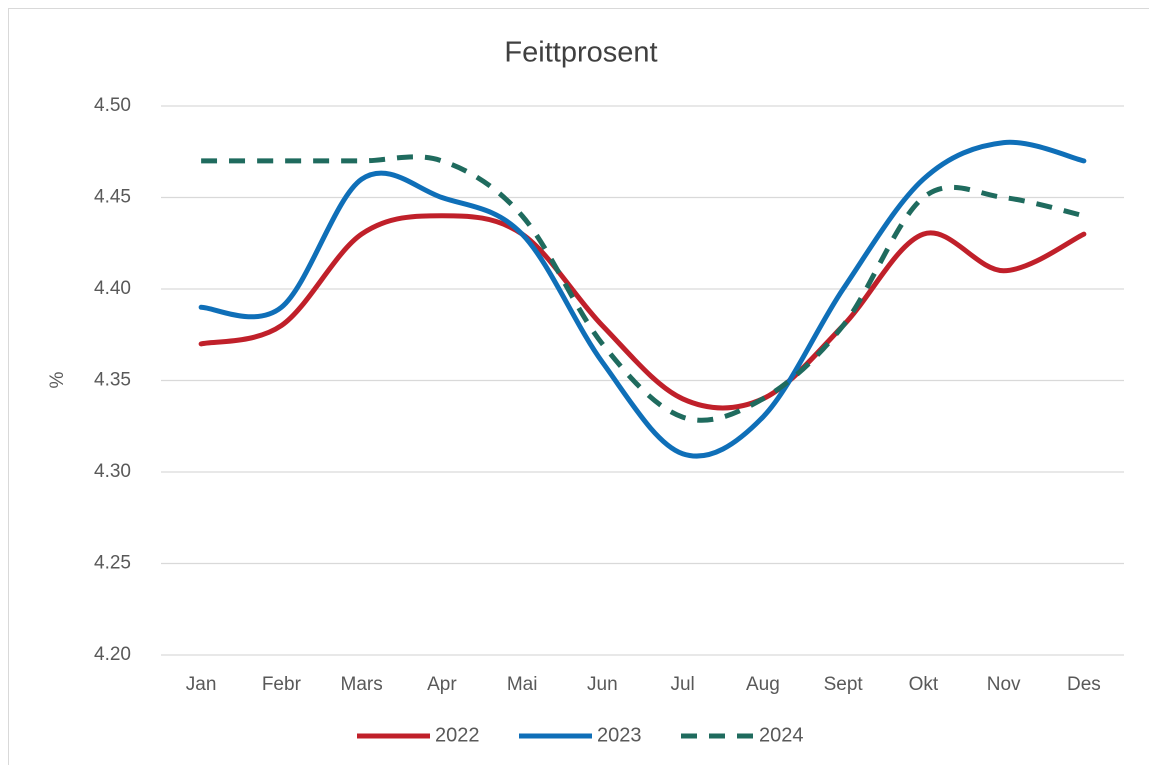 The width and height of the screenshot is (1149, 765). Describe the element at coordinates (112, 563) in the screenshot. I see `y-tick-label: 4.25` at that location.